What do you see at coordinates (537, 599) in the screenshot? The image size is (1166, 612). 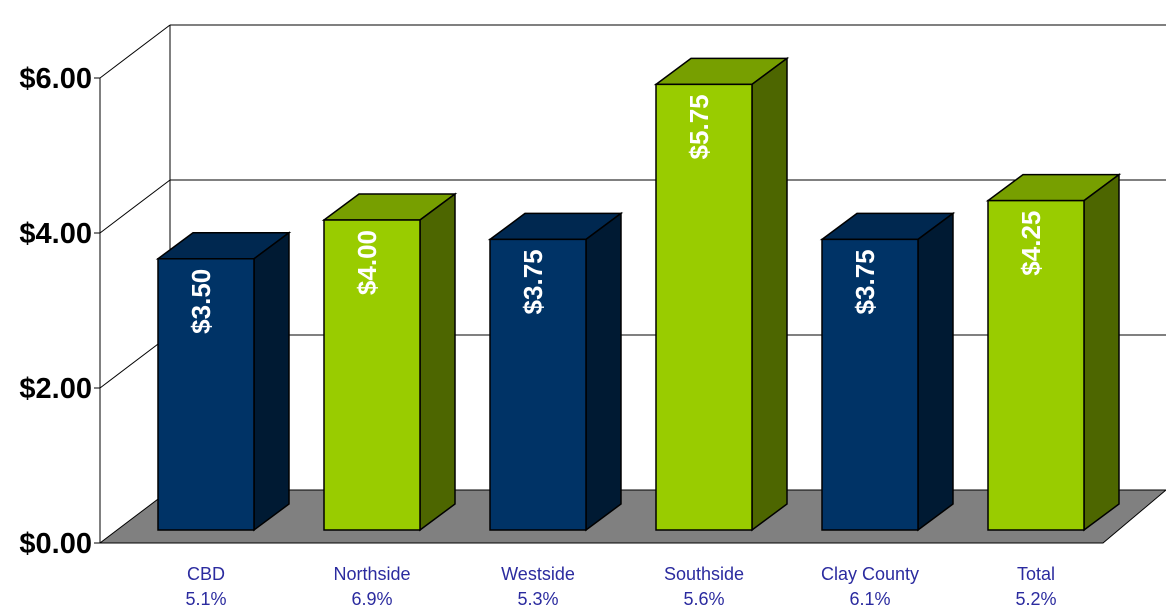 I see `category-sublabel: 5.3%` at bounding box center [537, 599].